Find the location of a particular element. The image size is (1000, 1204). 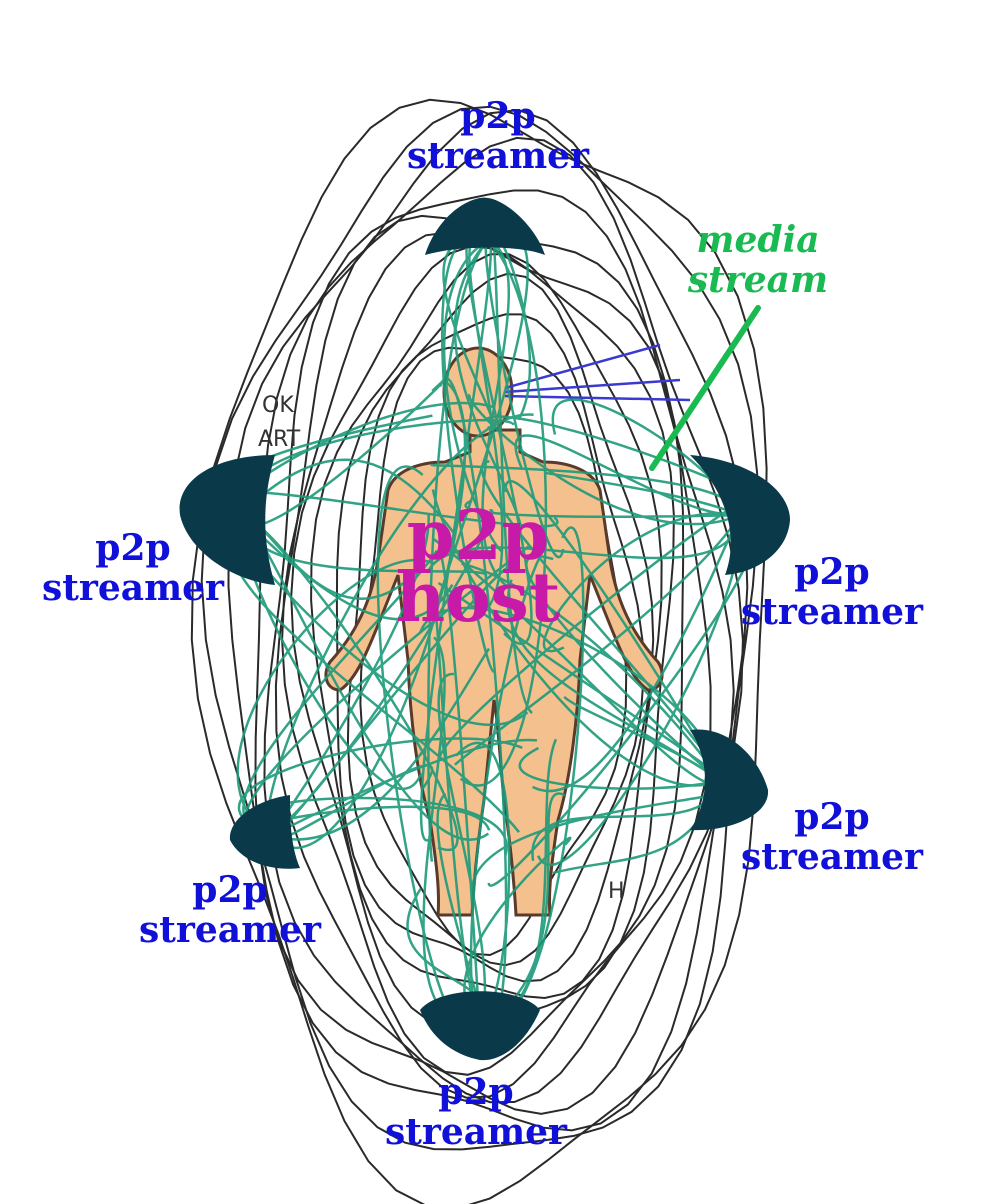

streamer-label-left: p2p streamer is located at coordinates (133, 568).